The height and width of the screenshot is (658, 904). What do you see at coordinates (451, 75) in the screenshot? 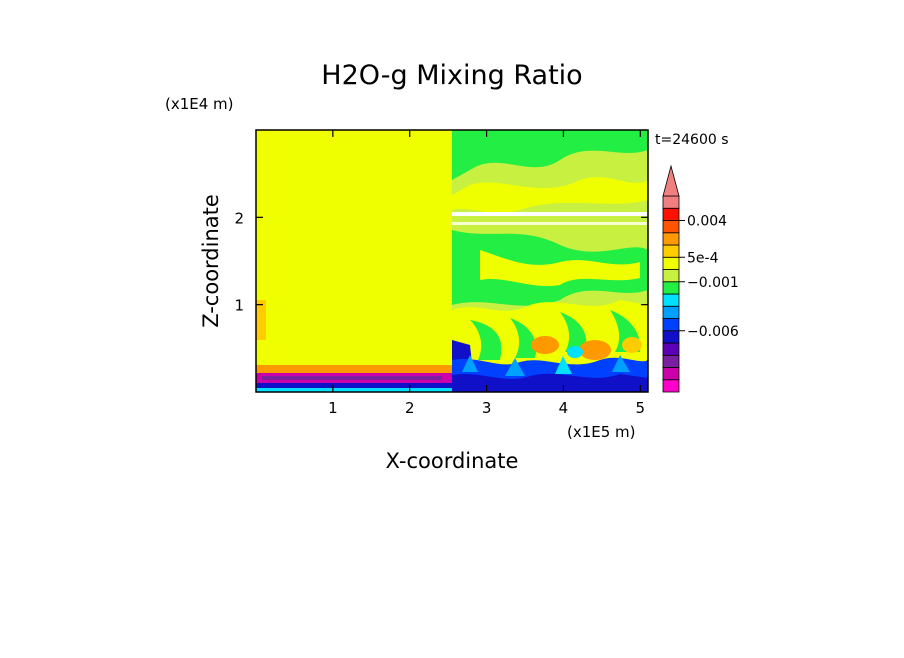
I see `chart-title: H2O-g Mixing Ratio` at bounding box center [451, 75].